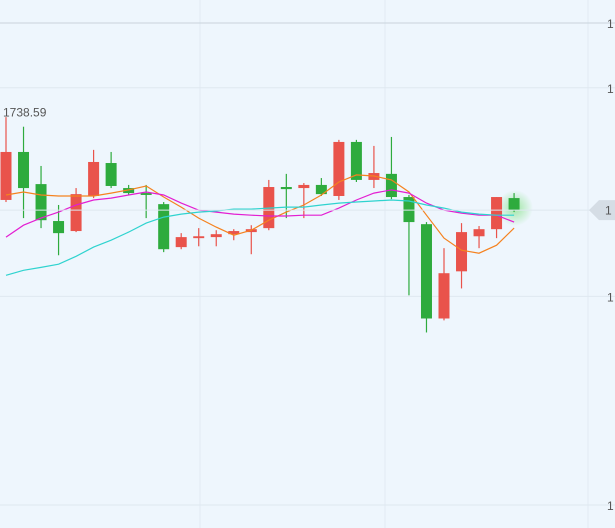 The image size is (615, 528). What do you see at coordinates (608, 210) in the screenshot?
I see `price-tag-label: 1` at bounding box center [608, 210].